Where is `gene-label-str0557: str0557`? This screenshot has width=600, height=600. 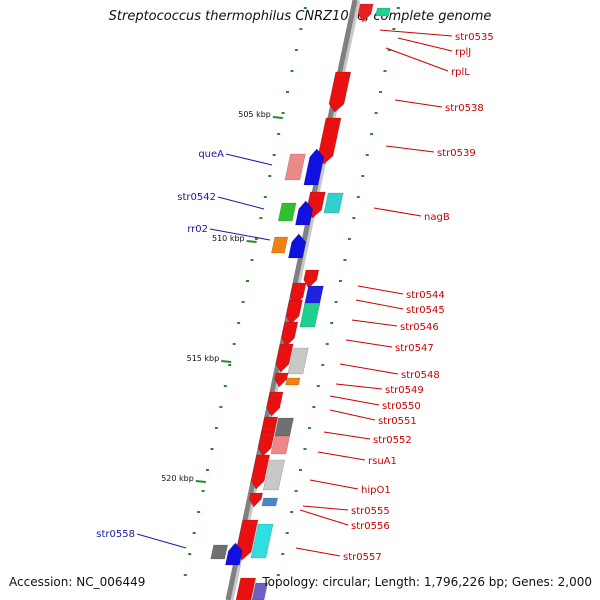 gene-label-str0557: str0557 is located at coordinates (362, 557).